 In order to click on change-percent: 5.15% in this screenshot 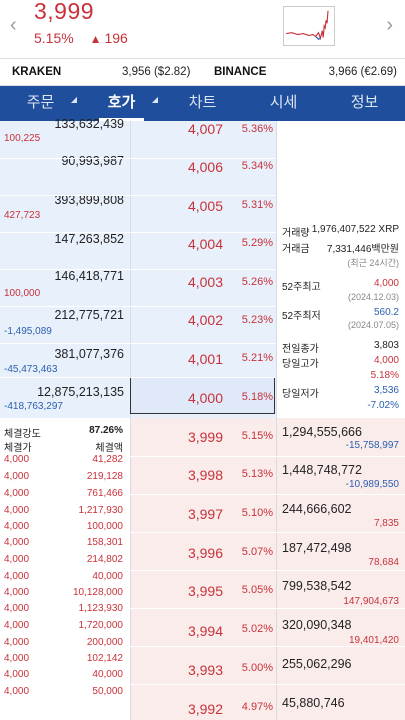, I will do `click(54, 38)`.